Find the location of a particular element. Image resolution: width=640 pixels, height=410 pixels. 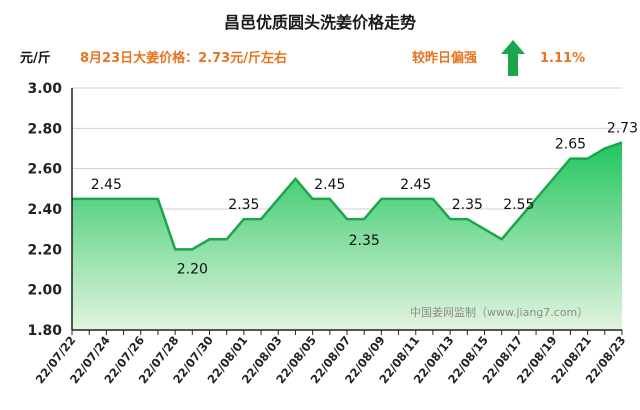

change-text: 较昨日偏强 is located at coordinates (444, 58).